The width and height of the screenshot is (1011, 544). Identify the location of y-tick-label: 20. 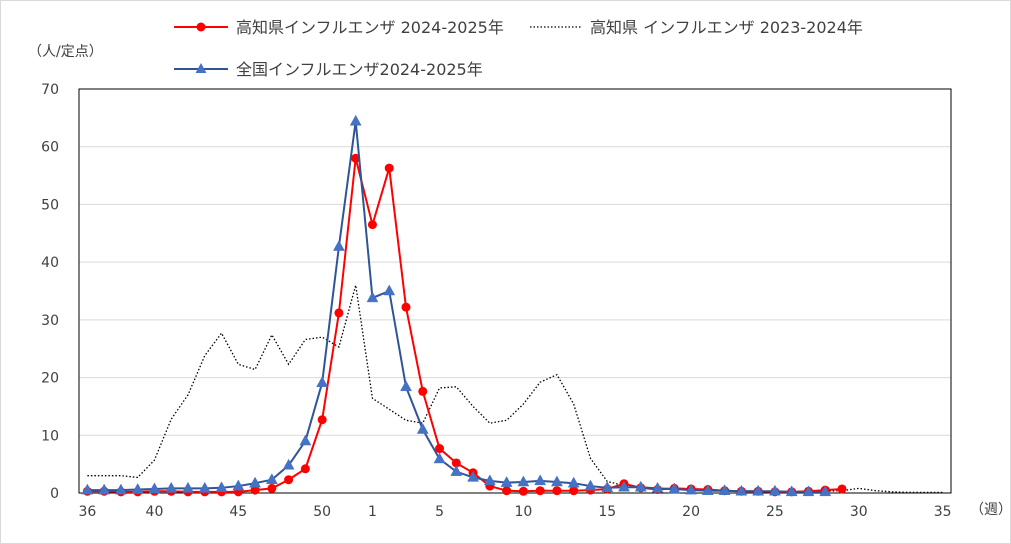
(50, 379).